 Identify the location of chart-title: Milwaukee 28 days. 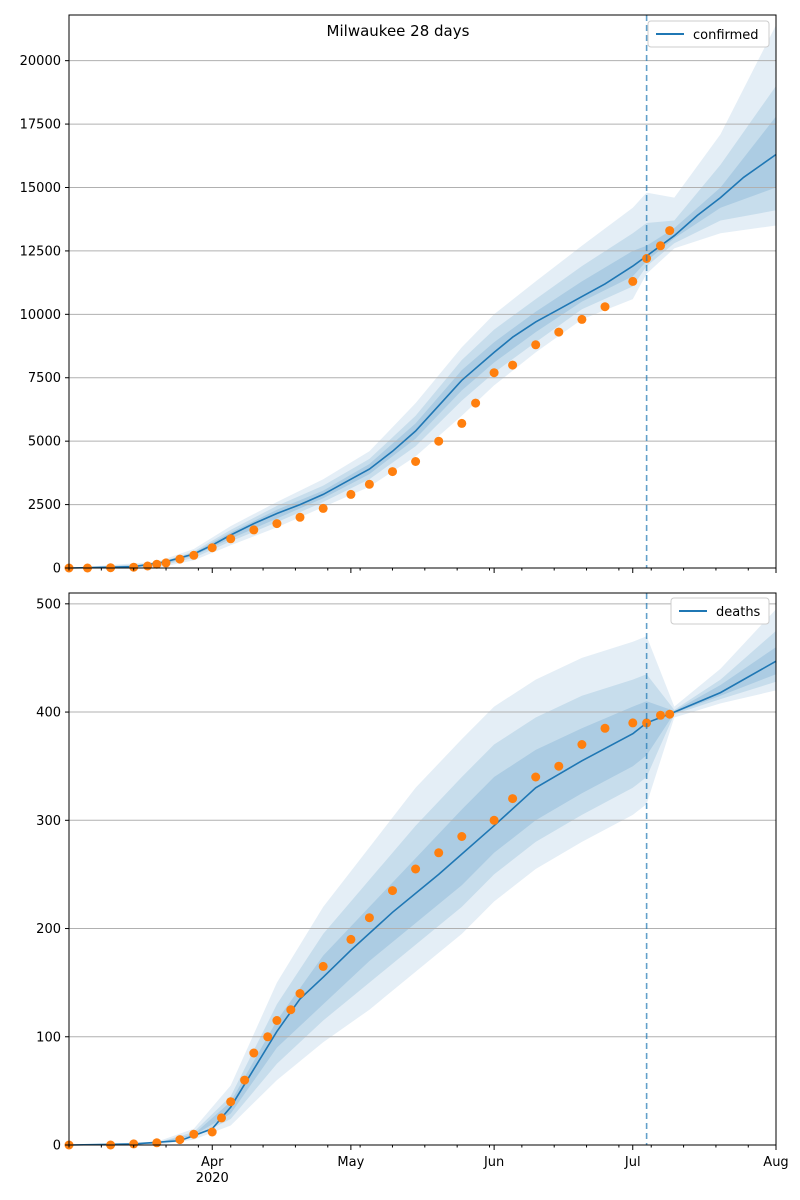
(398, 31).